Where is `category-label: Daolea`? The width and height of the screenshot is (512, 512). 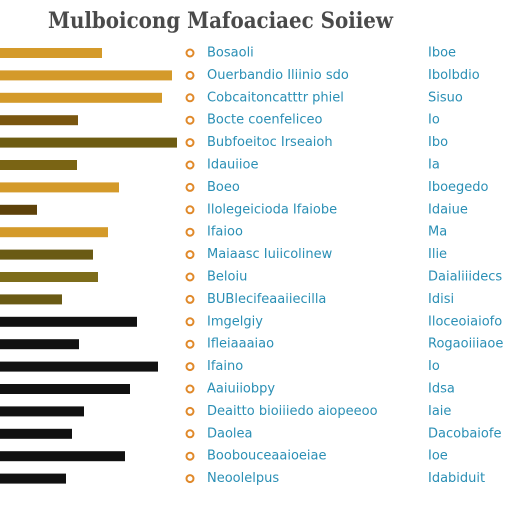 category-label: Daolea is located at coordinates (230, 433).